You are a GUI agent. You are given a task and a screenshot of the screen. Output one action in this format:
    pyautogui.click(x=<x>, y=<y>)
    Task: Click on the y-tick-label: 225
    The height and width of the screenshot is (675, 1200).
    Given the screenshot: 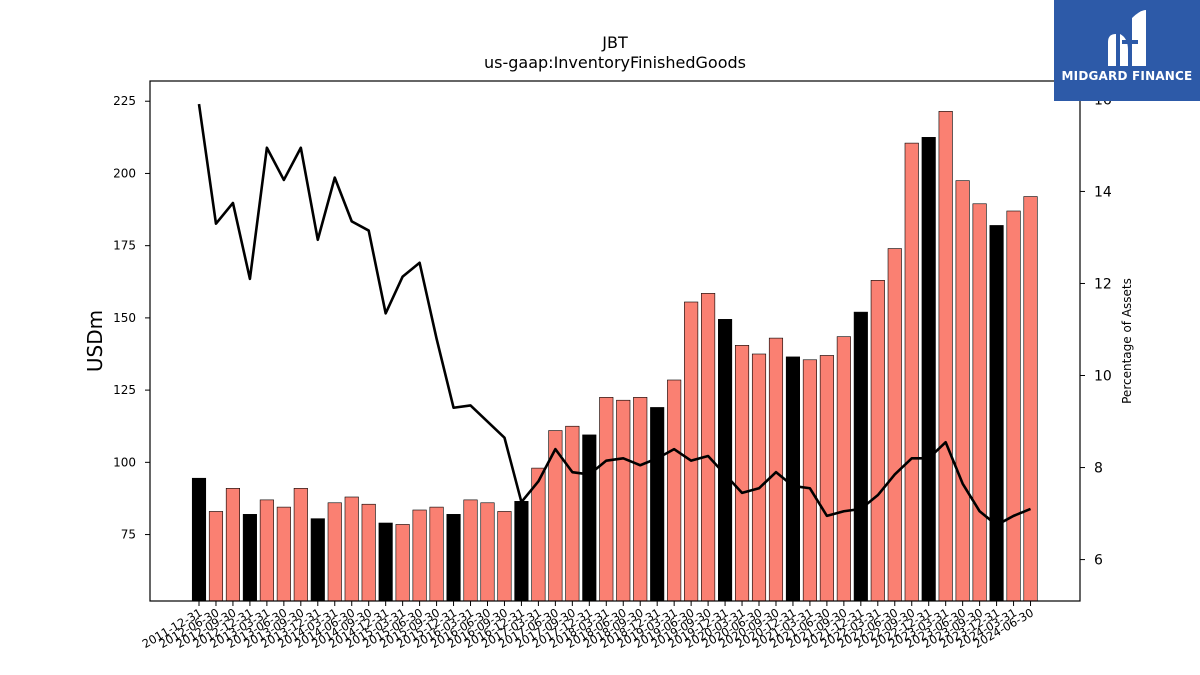 What is the action you would take?
    pyautogui.click(x=124, y=101)
    